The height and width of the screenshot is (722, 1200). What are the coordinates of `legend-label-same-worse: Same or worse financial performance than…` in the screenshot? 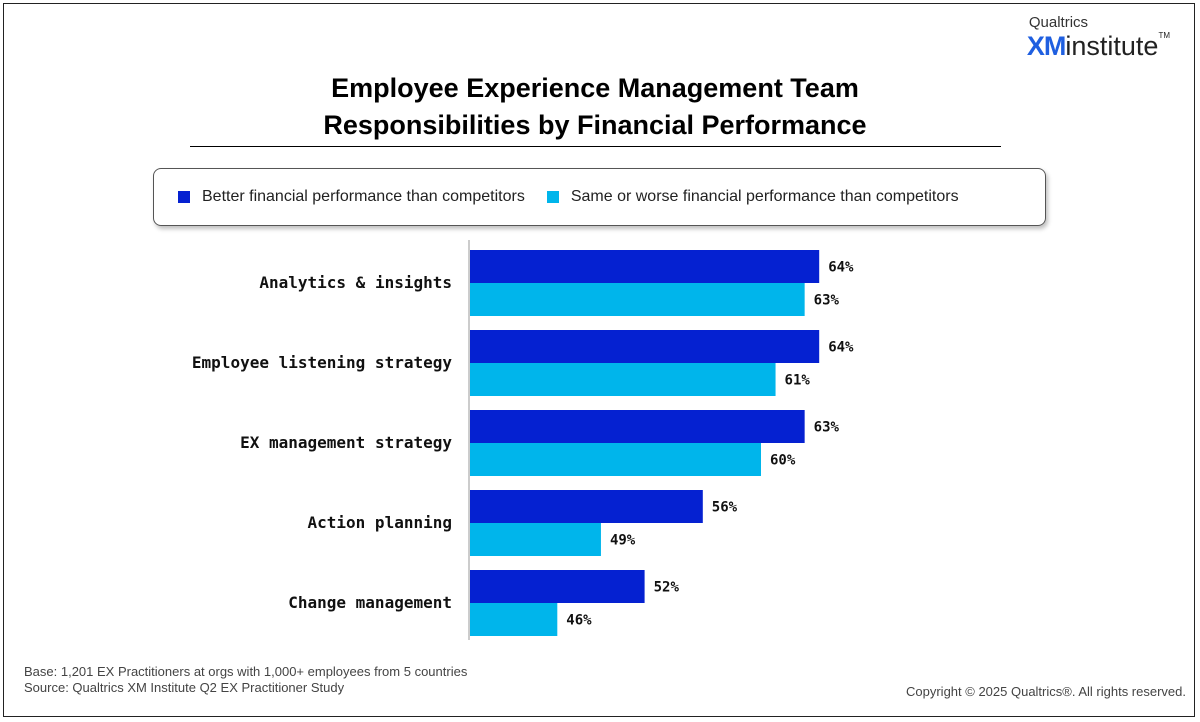 It's located at (764, 196).